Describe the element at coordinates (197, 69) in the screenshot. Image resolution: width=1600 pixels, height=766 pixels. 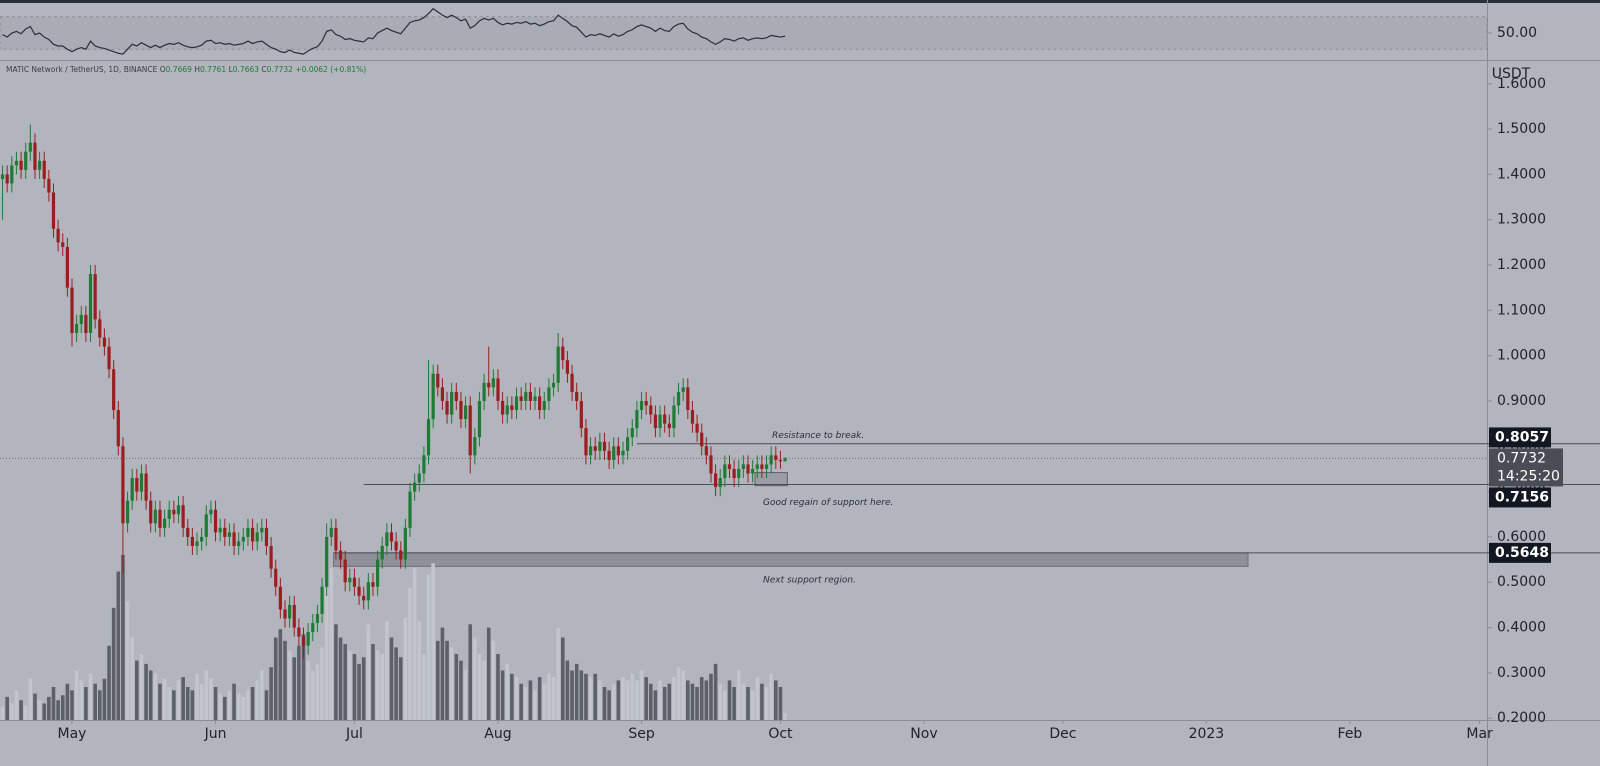
I see `legend-item: H` at that location.